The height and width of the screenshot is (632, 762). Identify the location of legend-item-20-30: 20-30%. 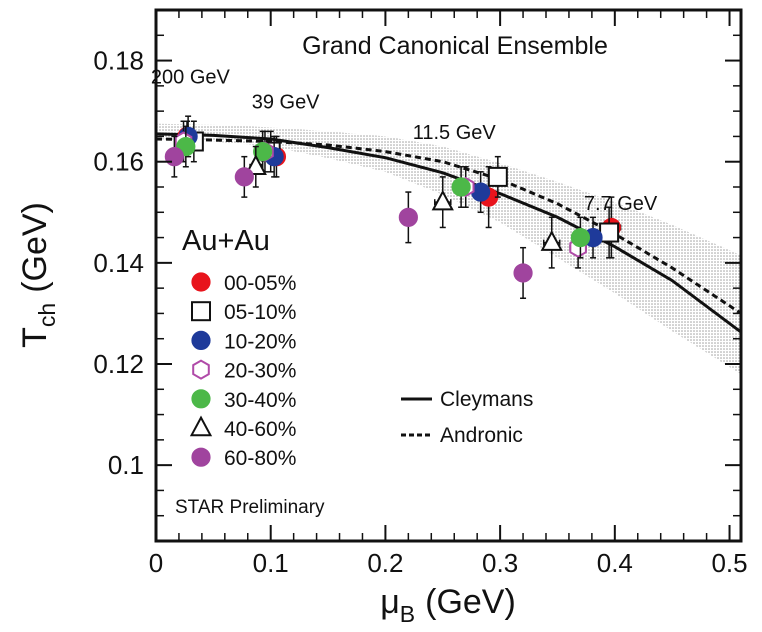
(244, 371).